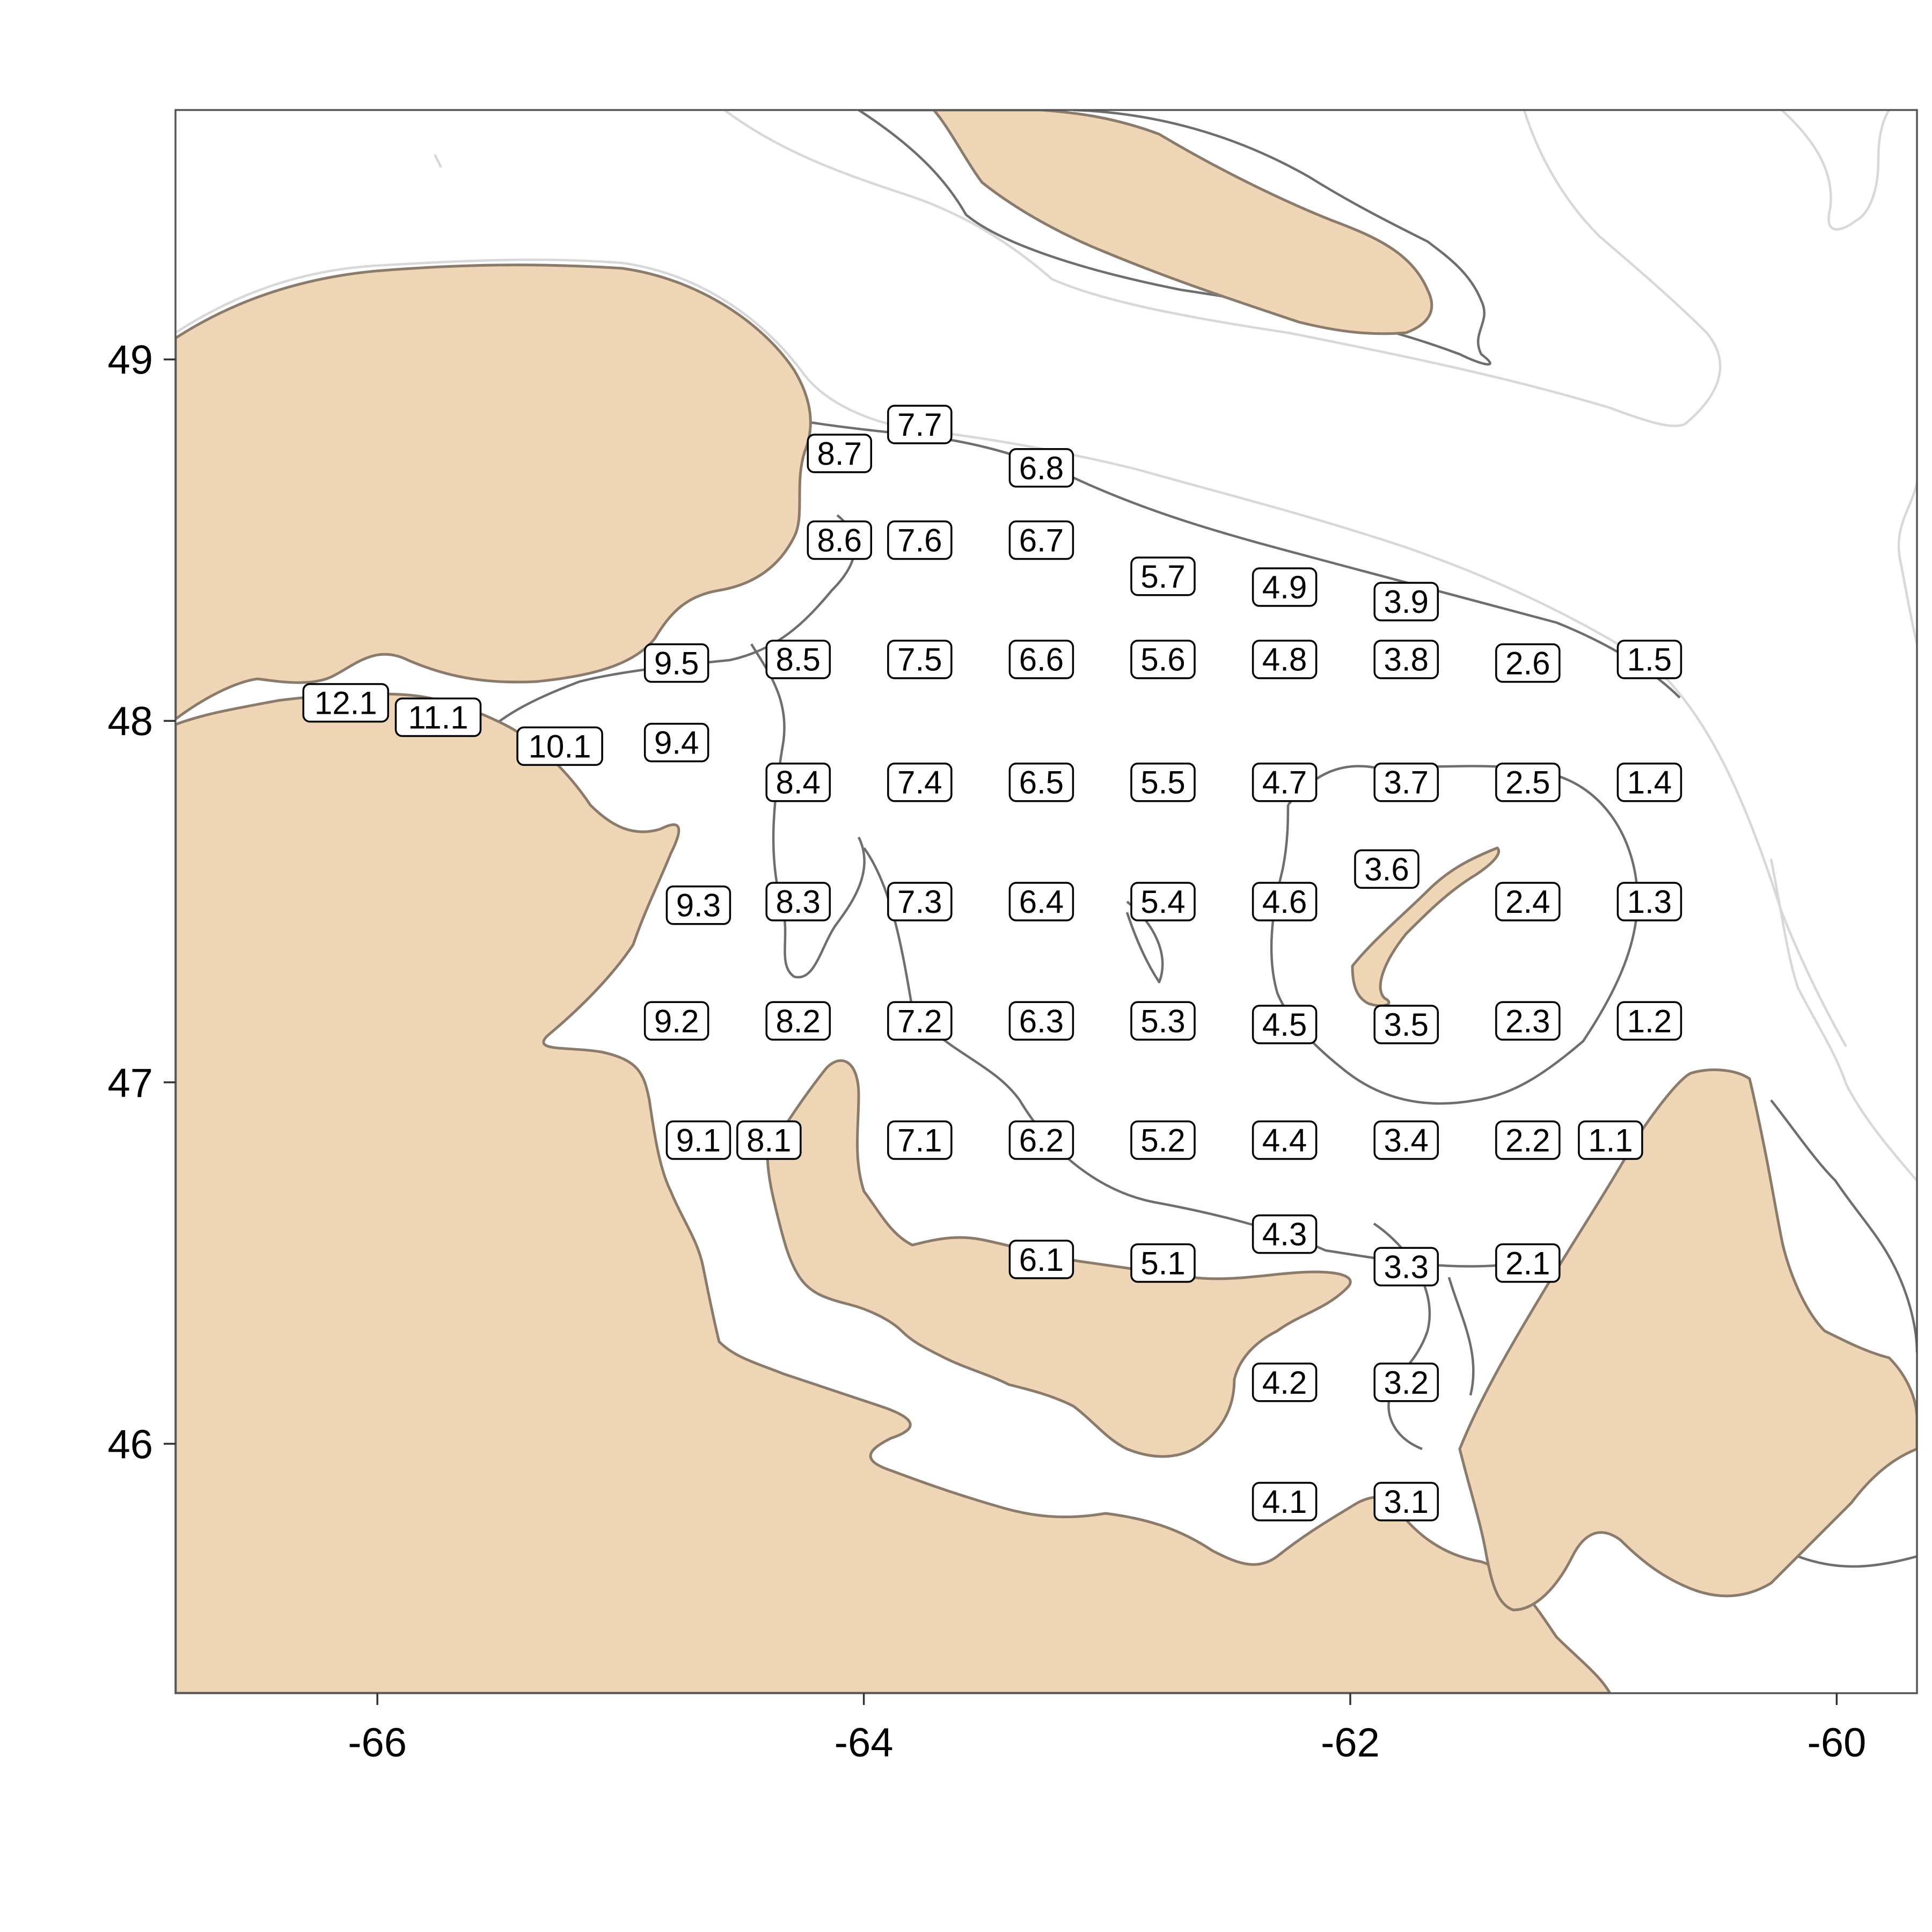 Image resolution: width=1932 pixels, height=1932 pixels. What do you see at coordinates (1528, 663) in the screenshot?
I see `station-marker: 2.6` at bounding box center [1528, 663].